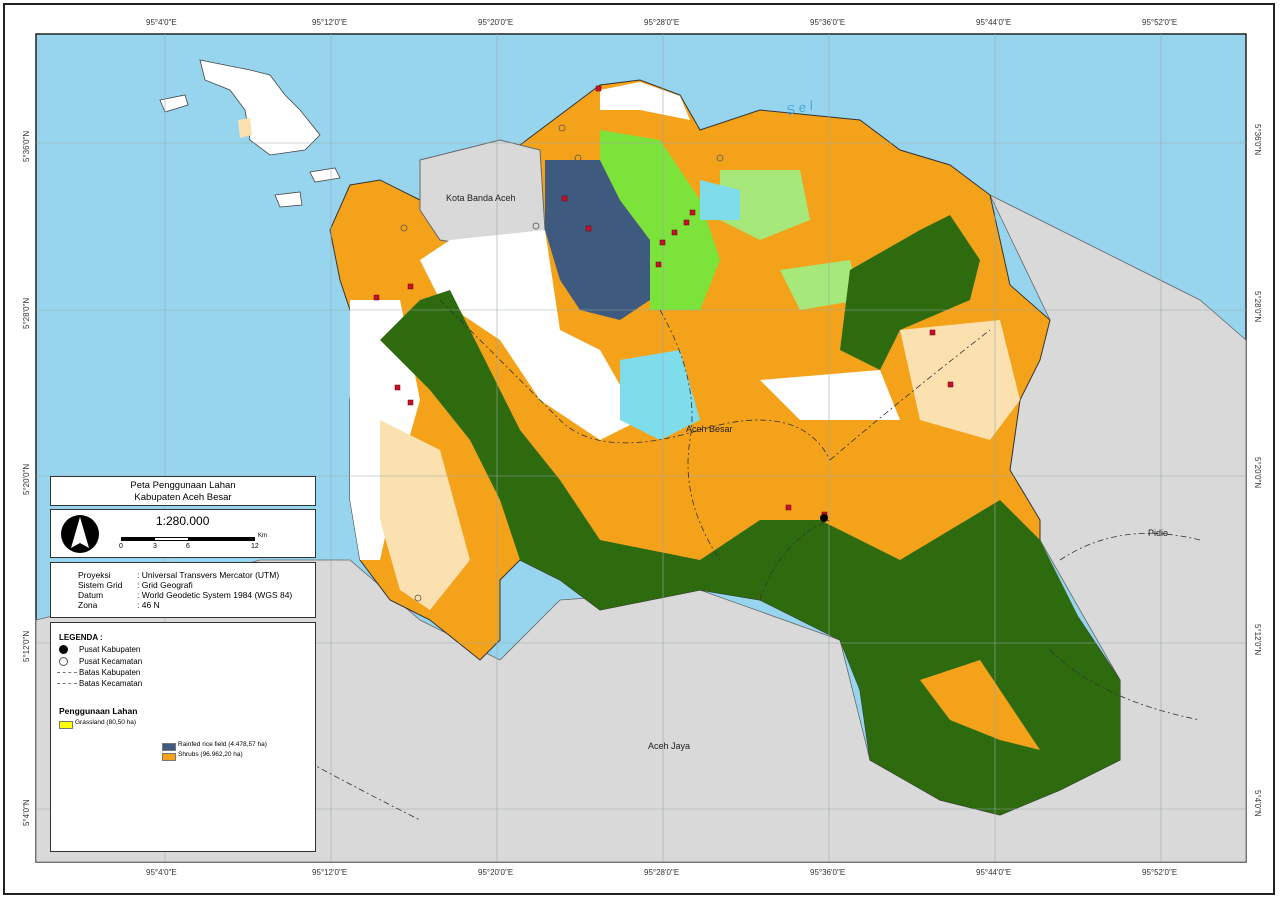  Describe the element at coordinates (980, 705) in the screenshot. I see `landuse-shrub-patch` at that location.